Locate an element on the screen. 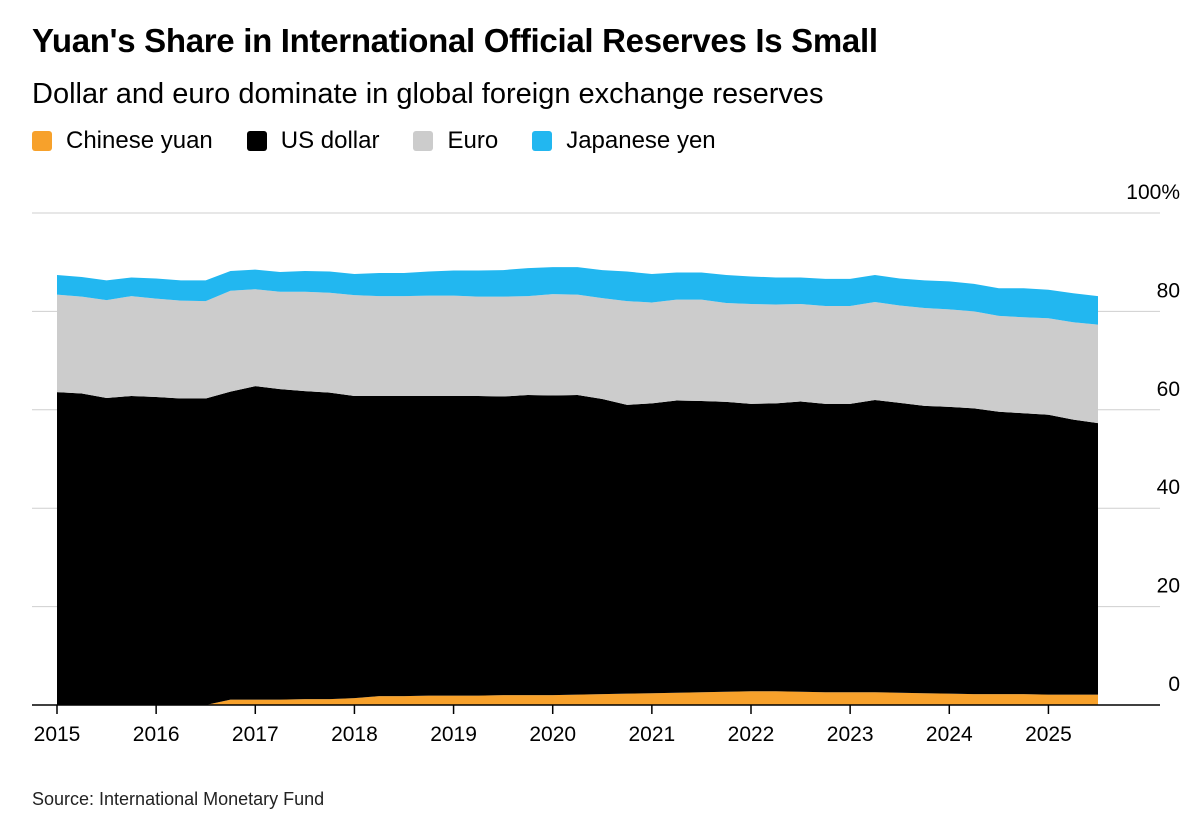 Image resolution: width=1200 pixels, height=825 pixels. legend-swatch-us-dollar is located at coordinates (256, 141).